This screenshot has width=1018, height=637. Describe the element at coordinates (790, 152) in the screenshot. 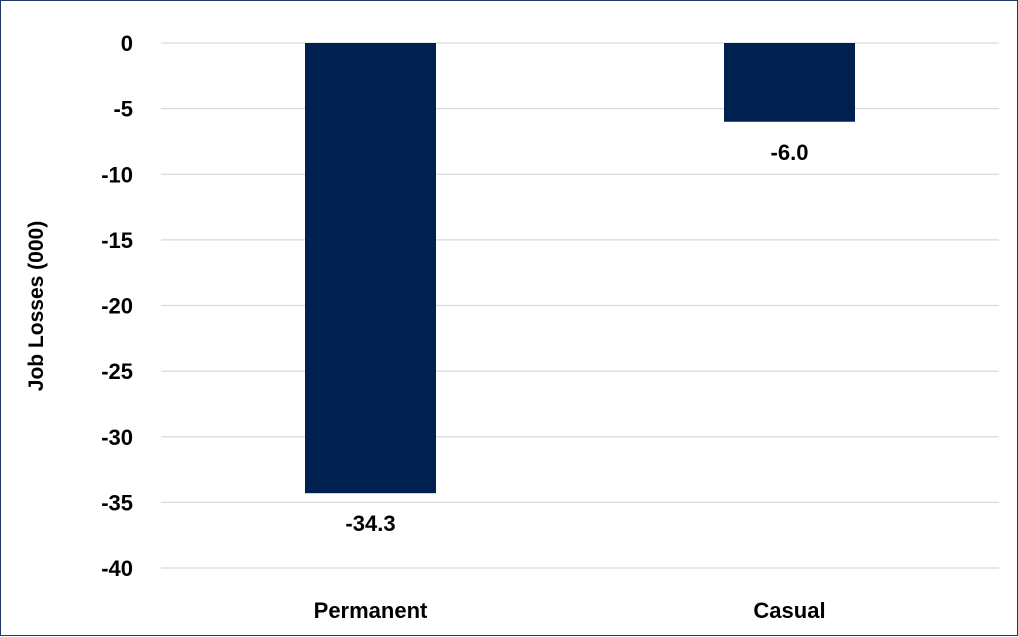

I see `data-label-casual: -6.0` at that location.